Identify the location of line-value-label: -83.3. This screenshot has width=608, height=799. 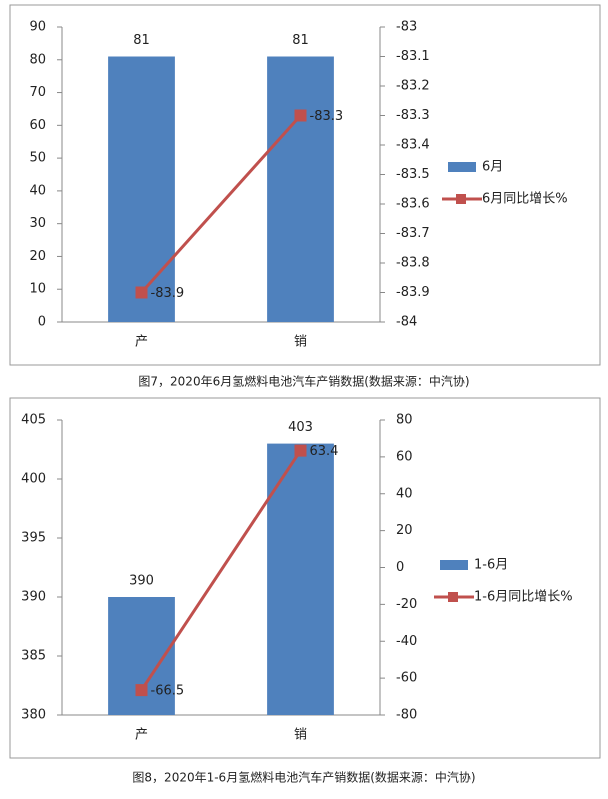
(327, 116).